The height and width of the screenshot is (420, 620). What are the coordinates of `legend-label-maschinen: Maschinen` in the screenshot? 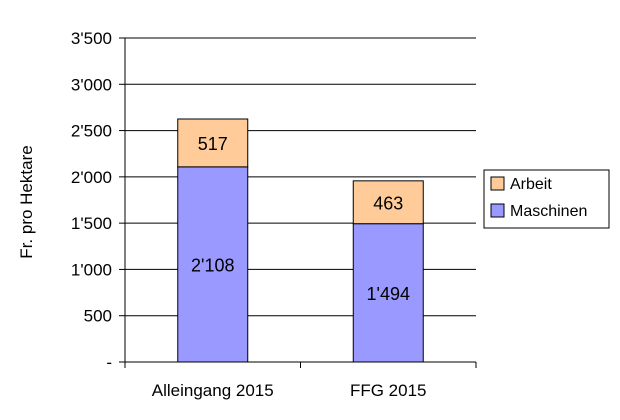 It's located at (548, 211).